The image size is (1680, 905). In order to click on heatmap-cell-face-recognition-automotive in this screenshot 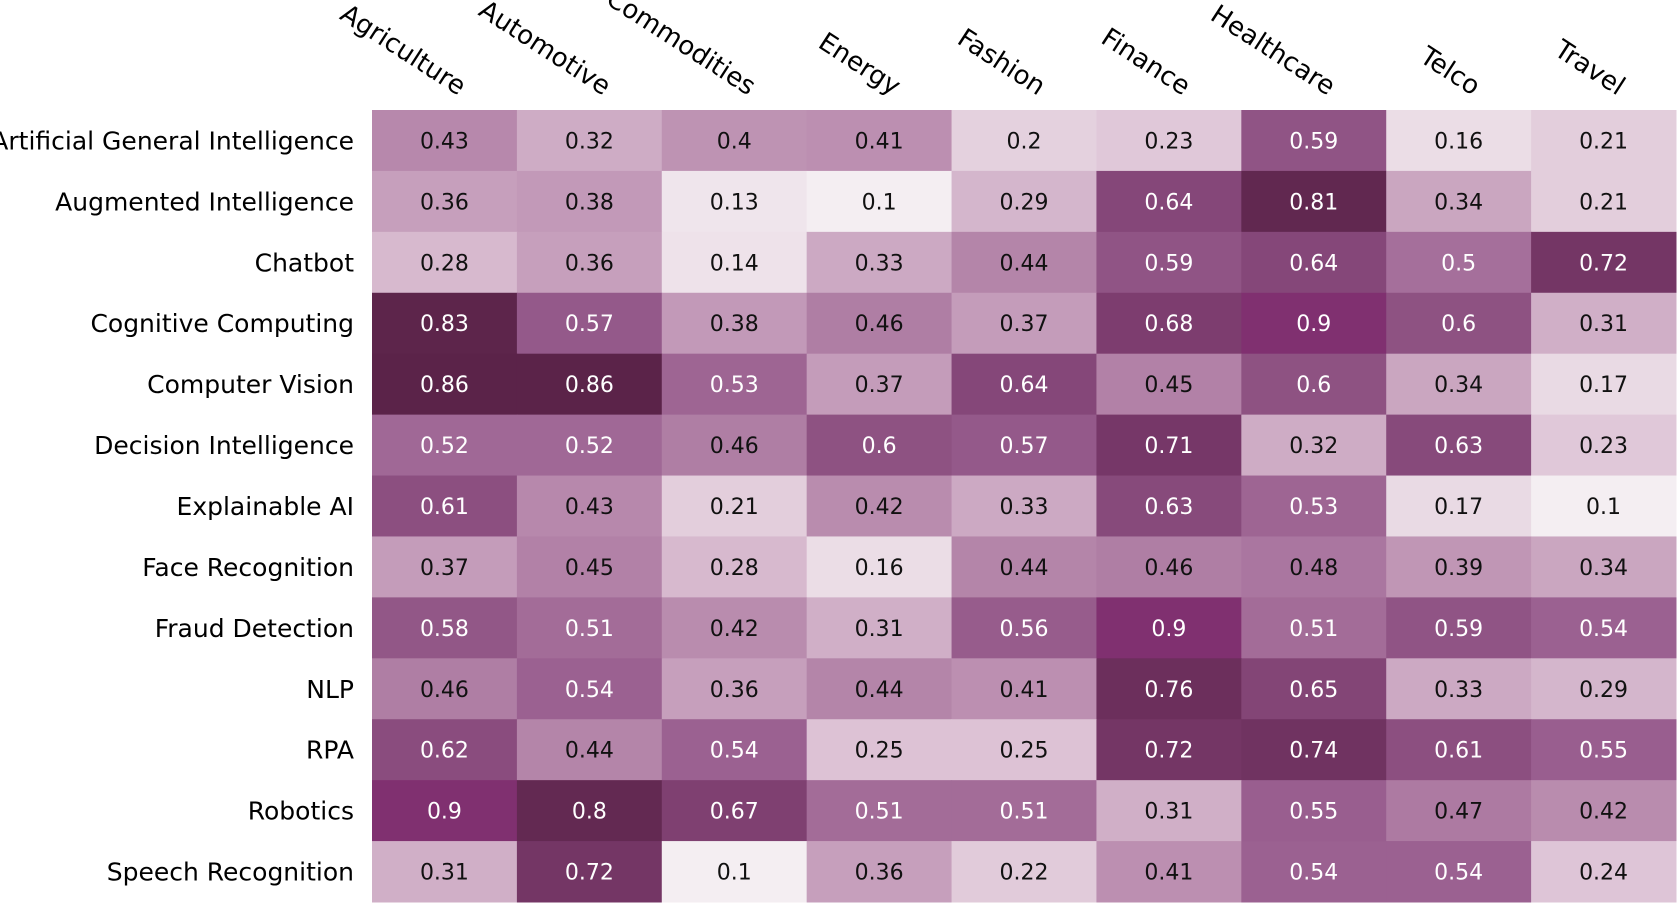, I will do `click(589, 567)`.